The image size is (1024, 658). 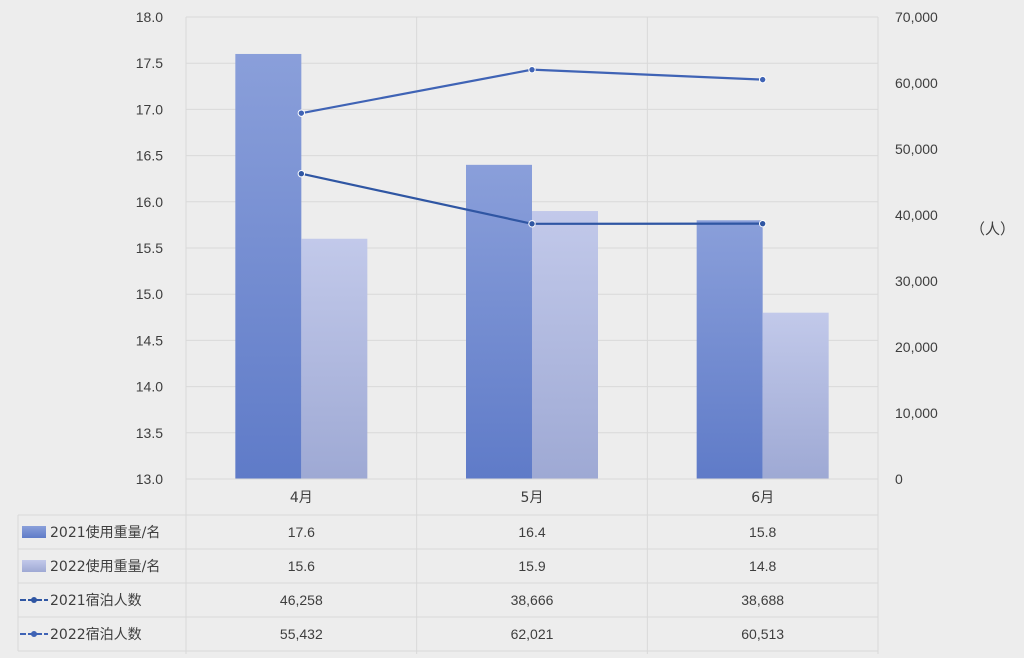 What do you see at coordinates (916, 215) in the screenshot?
I see `y-right-tick-label: 40,000` at bounding box center [916, 215].